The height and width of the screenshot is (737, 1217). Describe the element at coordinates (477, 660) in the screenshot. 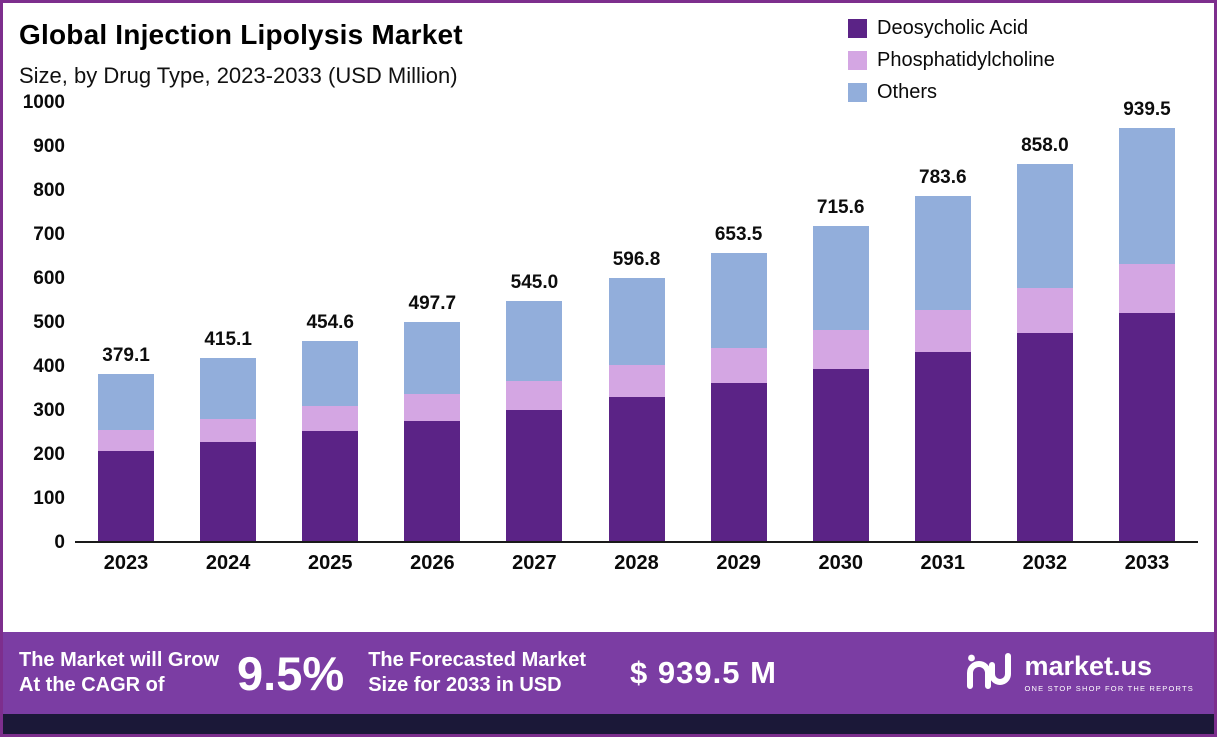

I see `forecast-caption-line1: The Forecasted Market` at that location.